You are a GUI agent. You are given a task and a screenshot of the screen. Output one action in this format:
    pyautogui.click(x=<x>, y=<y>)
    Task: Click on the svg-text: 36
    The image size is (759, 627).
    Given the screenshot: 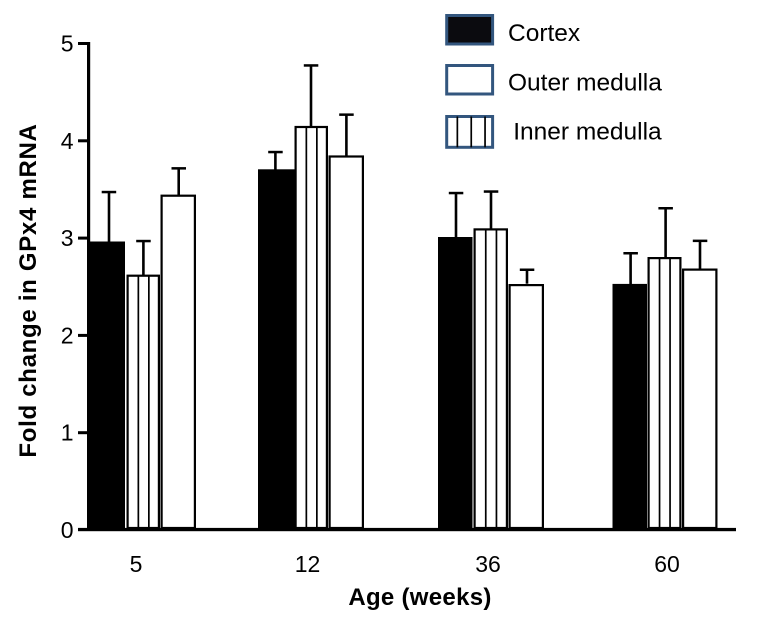 What is the action you would take?
    pyautogui.click(x=488, y=564)
    